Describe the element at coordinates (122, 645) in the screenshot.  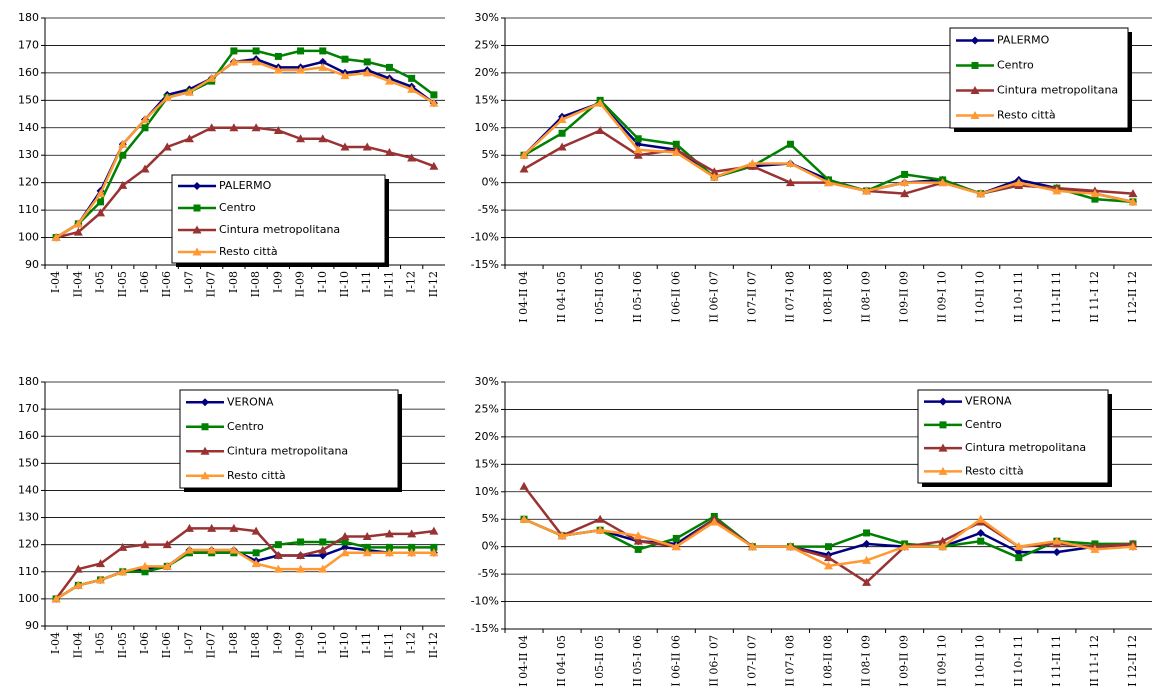
I see `x-tick-label: II-05` at that location.